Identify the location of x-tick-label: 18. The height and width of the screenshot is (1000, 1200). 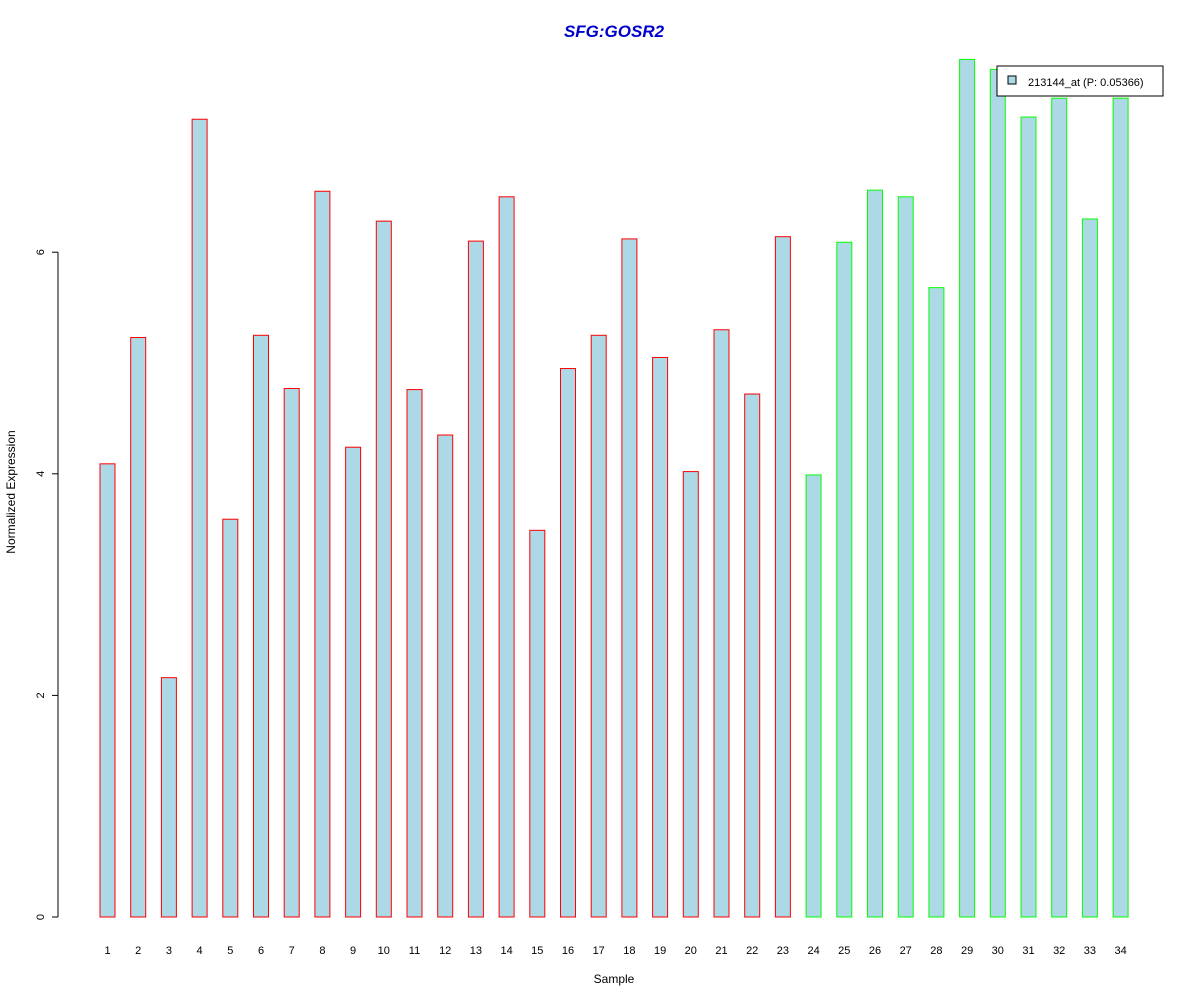
(629, 951).